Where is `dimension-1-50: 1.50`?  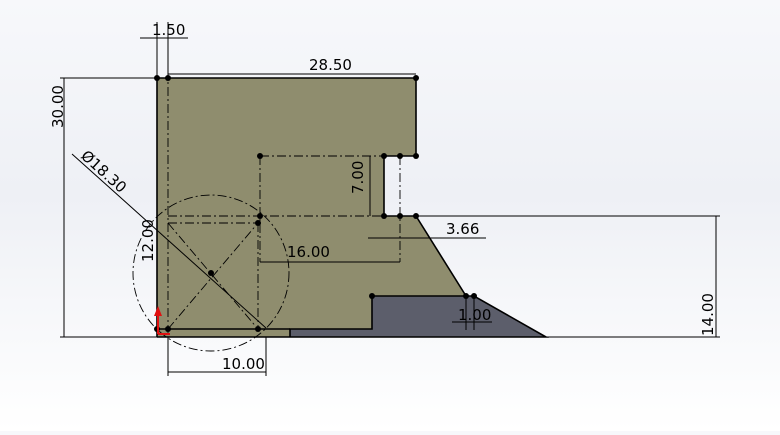 dimension-1-50: 1.50 is located at coordinates (168, 30).